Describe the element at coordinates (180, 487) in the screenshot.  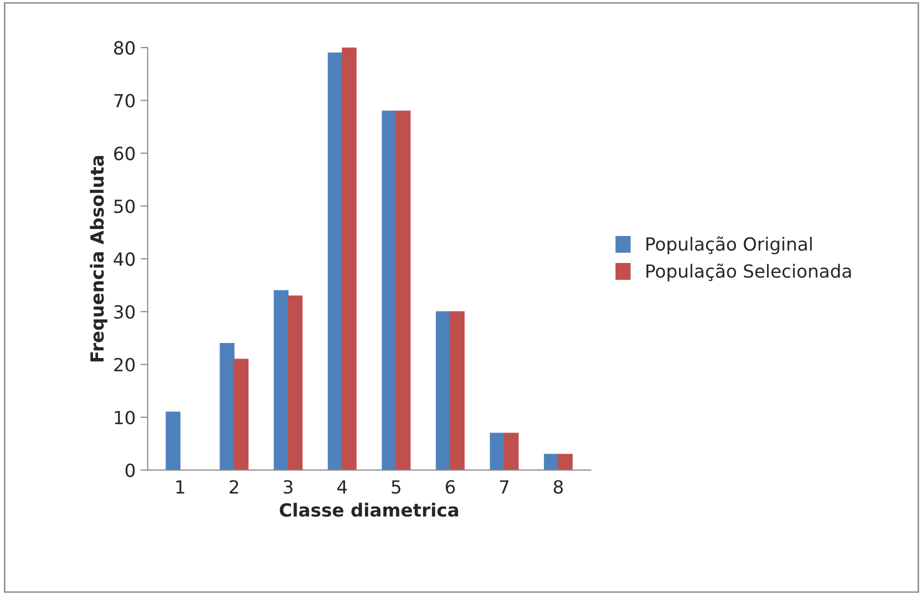
I see `x-tick-label: 1` at that location.